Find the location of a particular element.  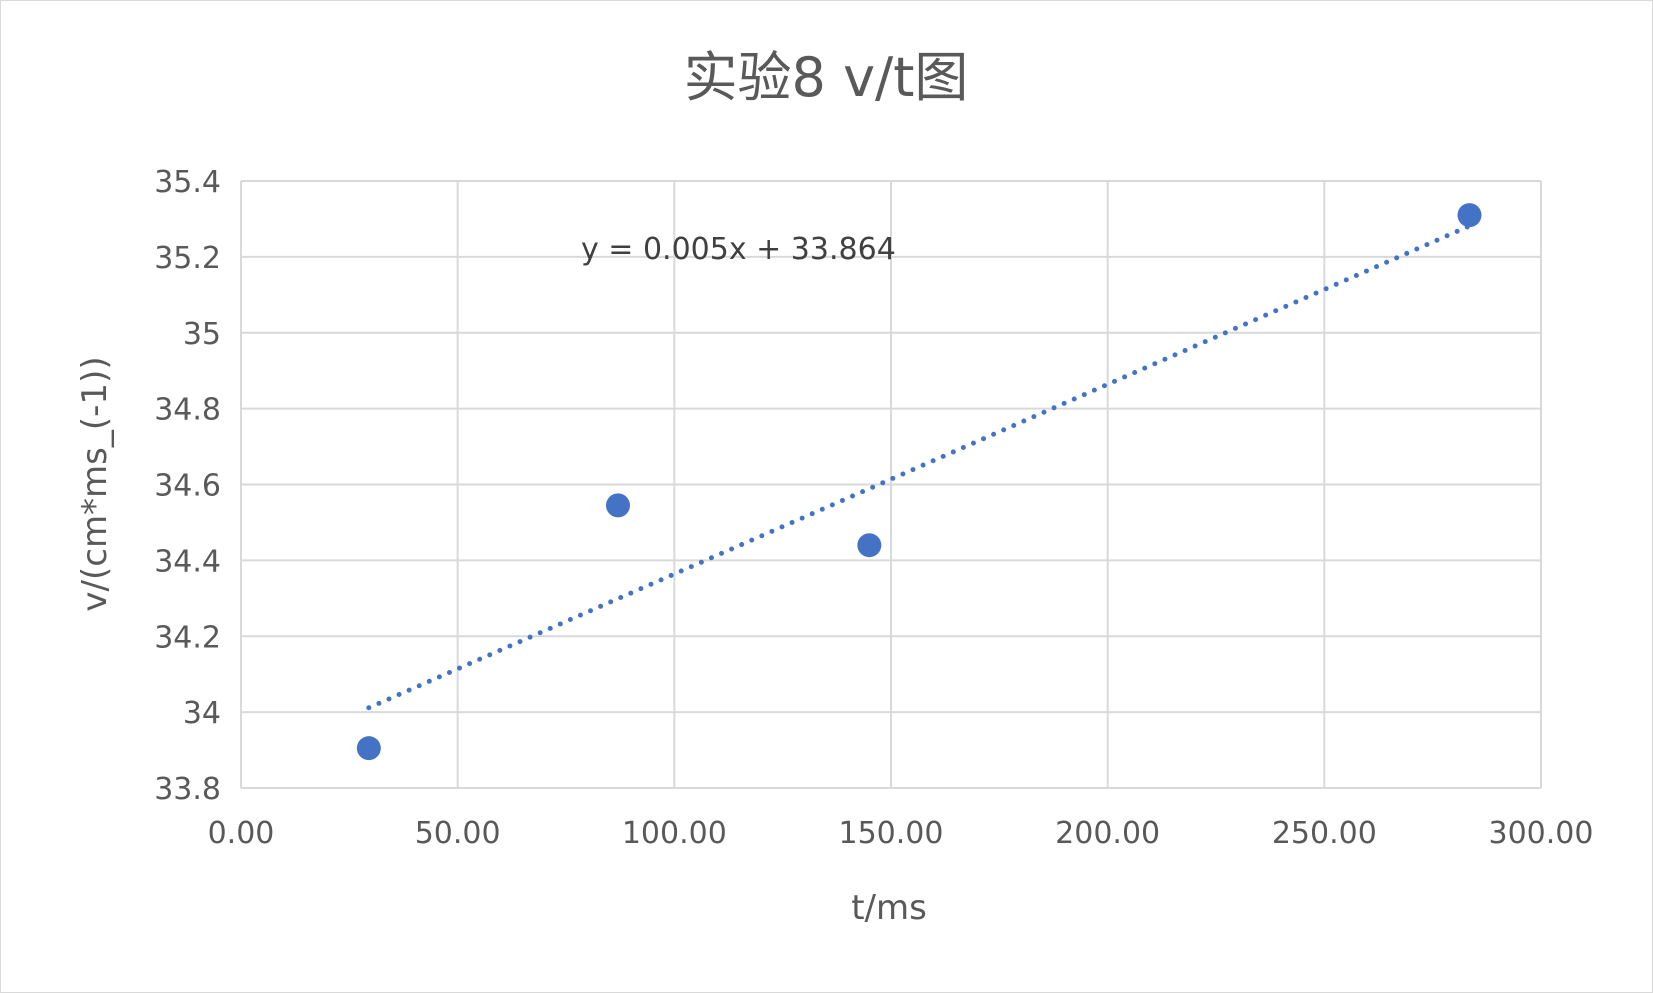

x-tick-label: 250.00 is located at coordinates (1324, 833).